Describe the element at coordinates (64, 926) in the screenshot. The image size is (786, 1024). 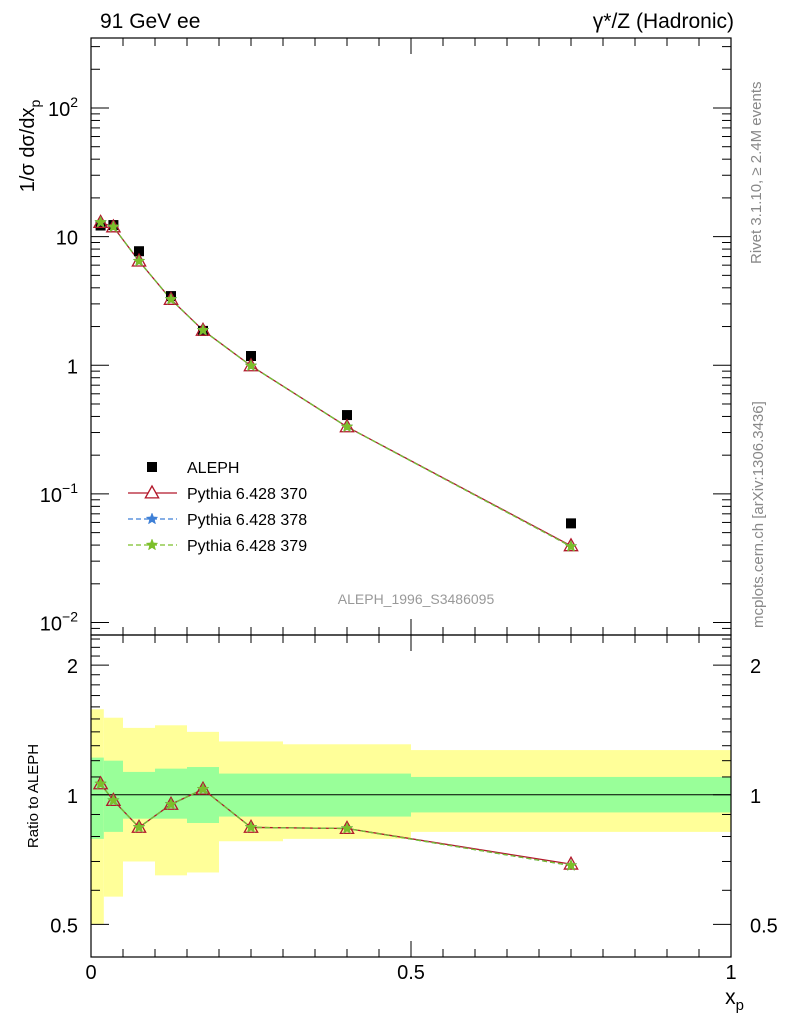
I see `ratio-y-tick-label-left: 0.5` at that location.